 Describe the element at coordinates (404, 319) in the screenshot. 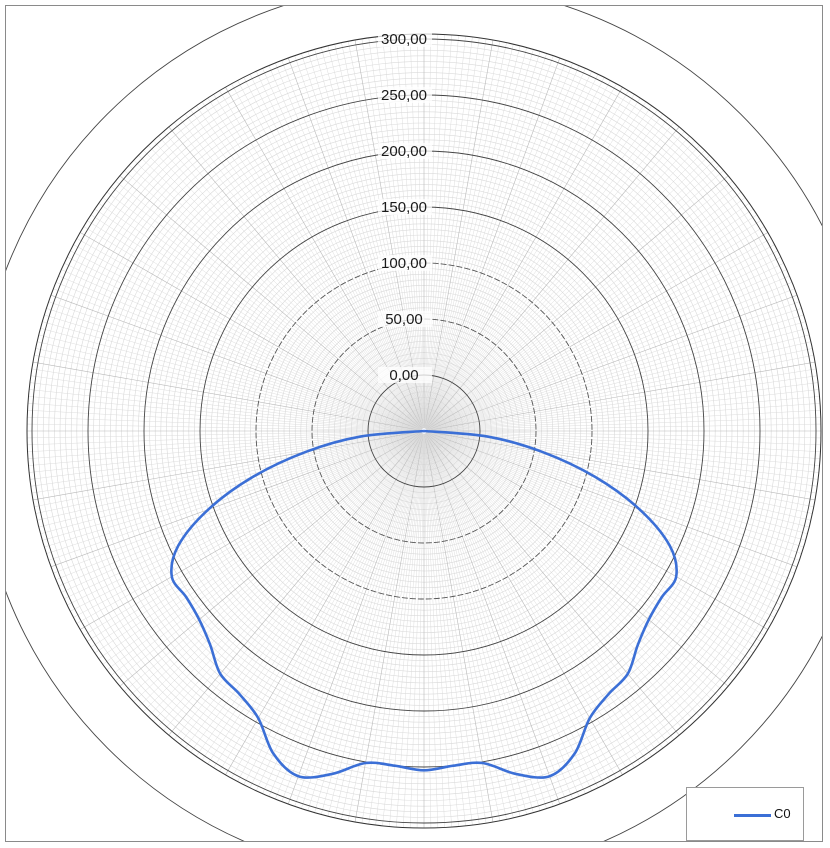

I see `radial-tick-label: 50,00` at that location.